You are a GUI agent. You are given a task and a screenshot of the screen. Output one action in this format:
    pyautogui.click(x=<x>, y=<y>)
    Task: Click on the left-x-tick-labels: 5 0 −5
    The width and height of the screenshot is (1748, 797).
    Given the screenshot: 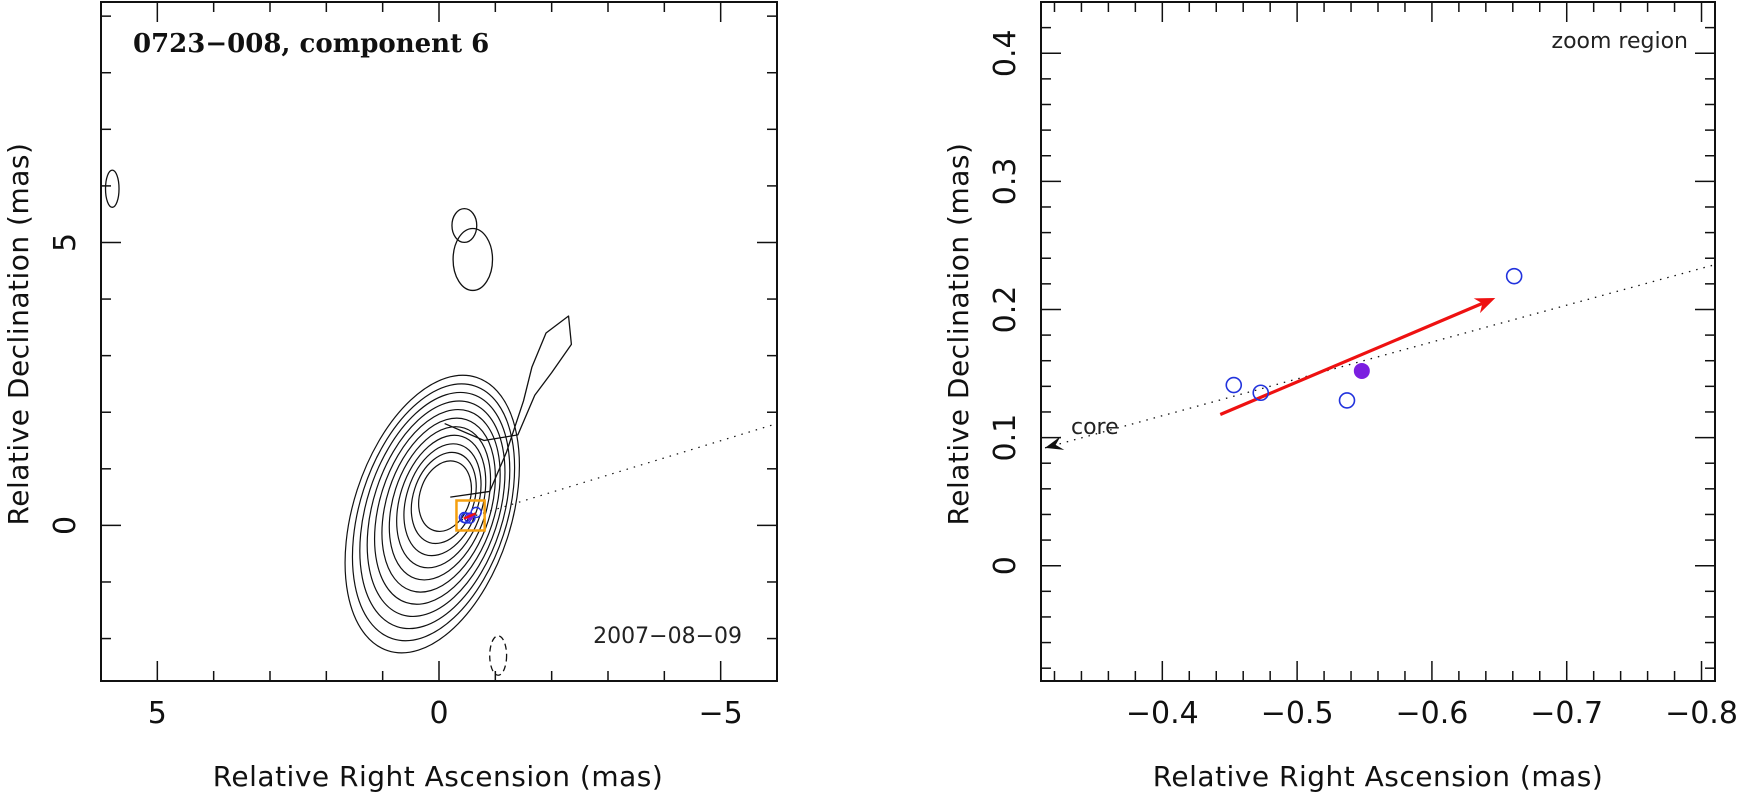 What is the action you would take?
    pyautogui.click(x=445, y=713)
    